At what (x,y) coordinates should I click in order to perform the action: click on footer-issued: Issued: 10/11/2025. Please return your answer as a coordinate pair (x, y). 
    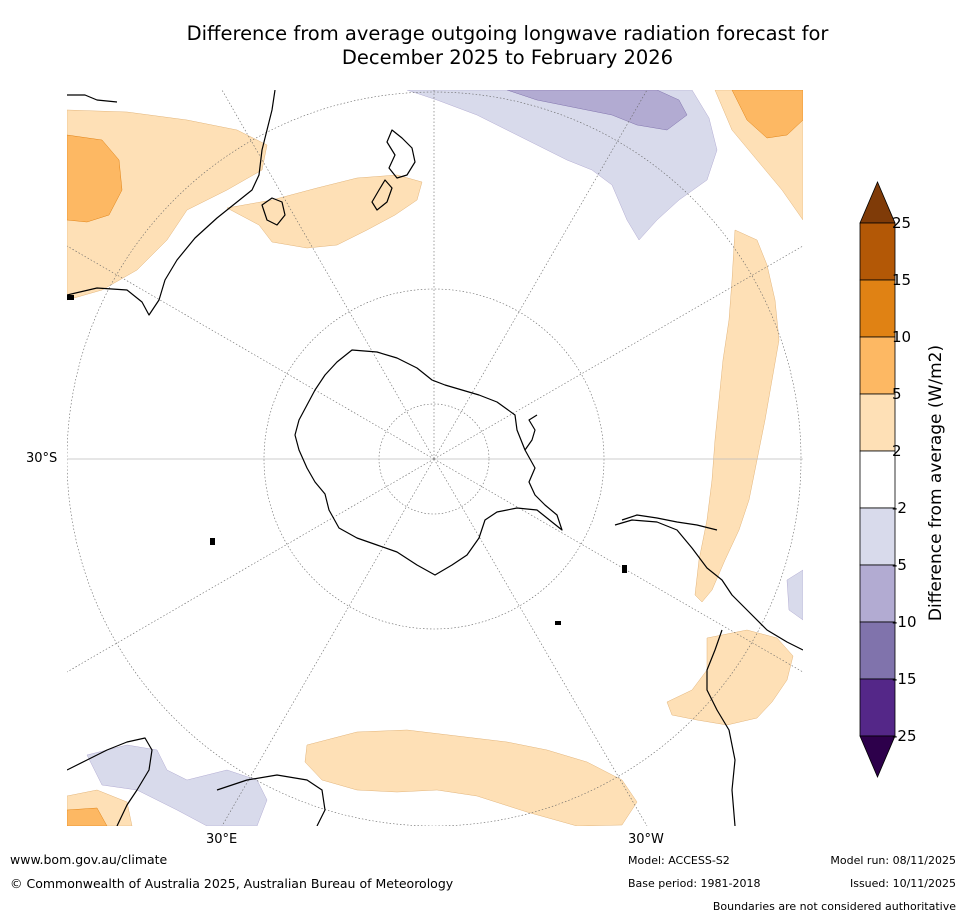
    Looking at the image, I should click on (902, 883).